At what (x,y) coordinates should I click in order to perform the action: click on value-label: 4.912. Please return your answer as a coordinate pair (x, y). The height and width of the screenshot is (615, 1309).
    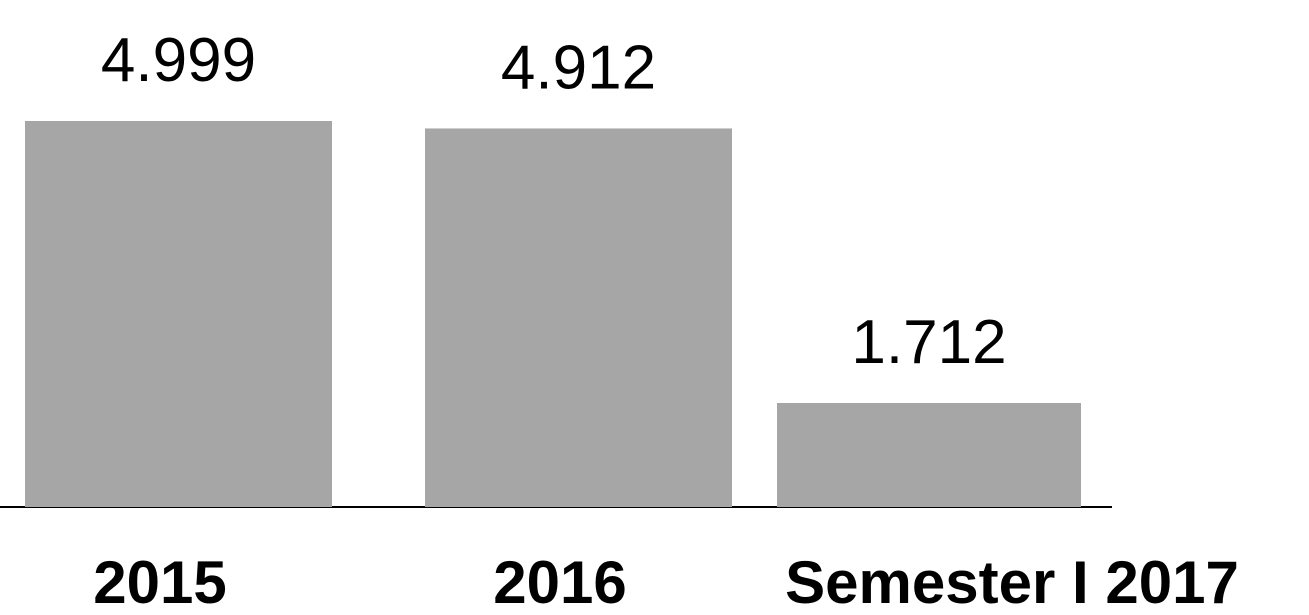
    Looking at the image, I should click on (578, 67).